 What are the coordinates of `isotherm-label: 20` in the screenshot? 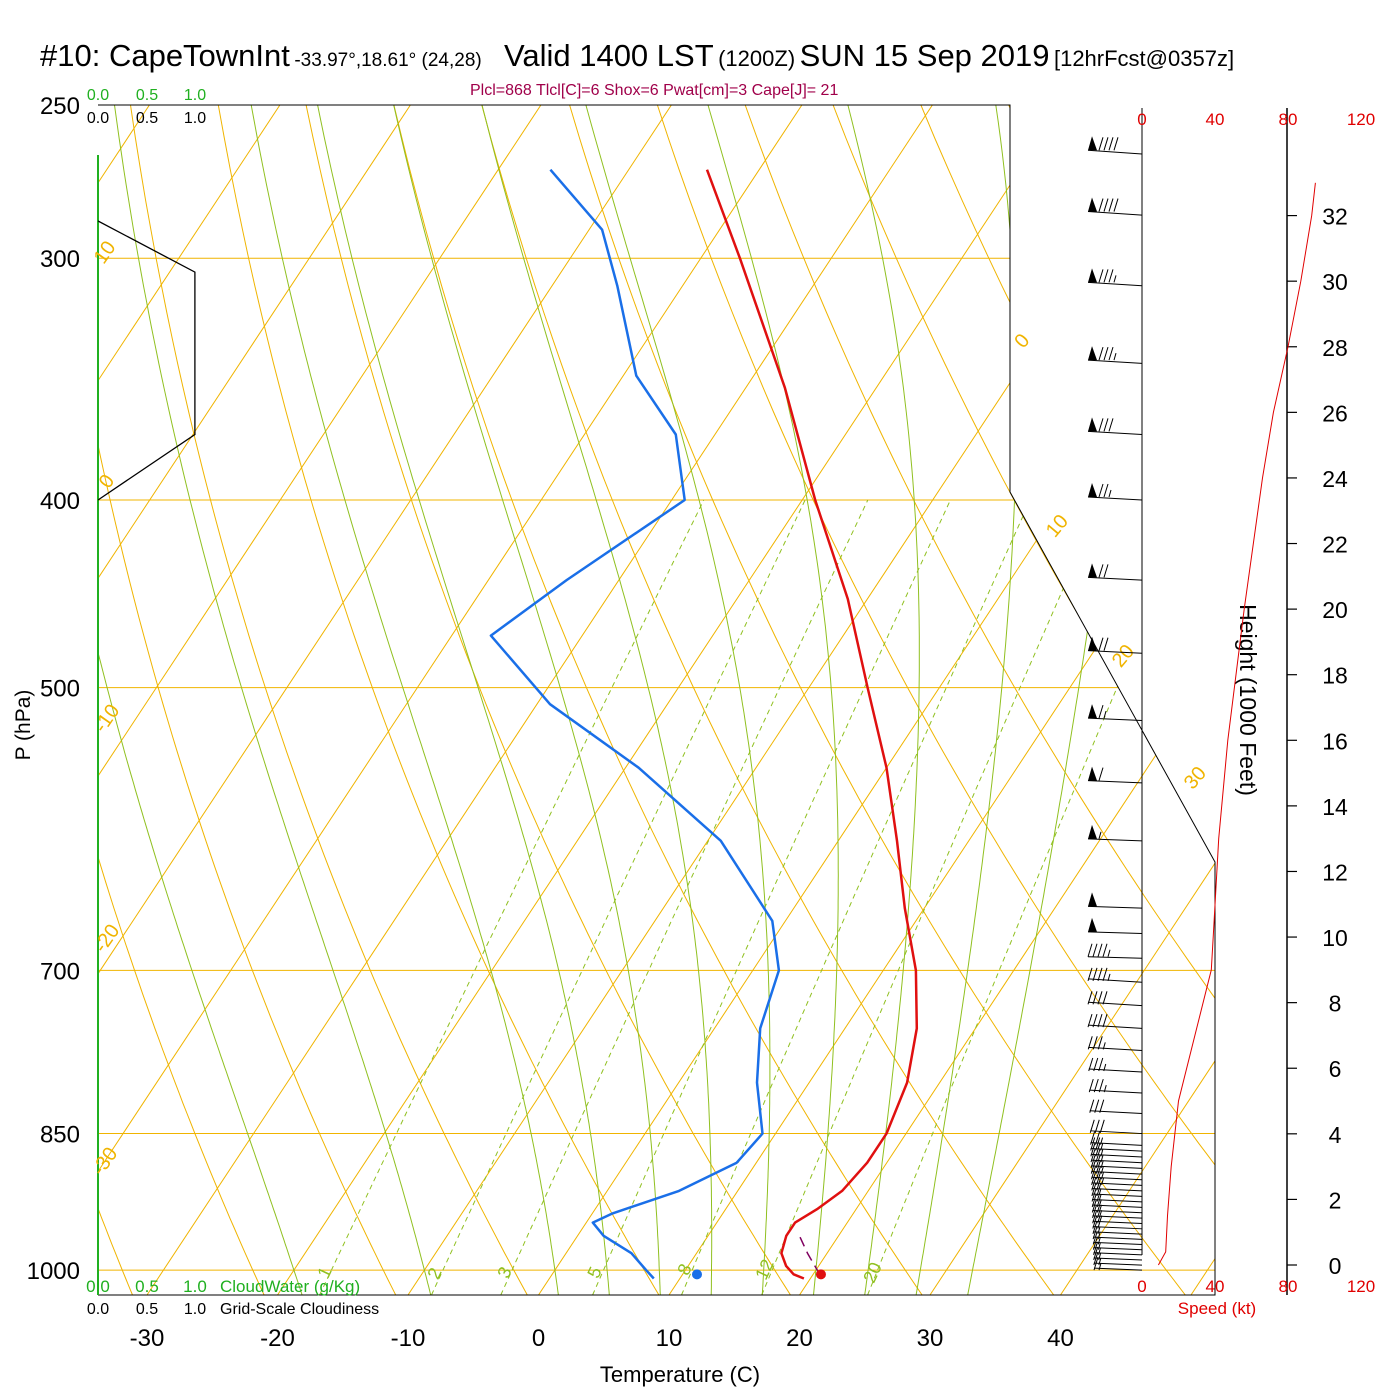 It's located at (1123, 656).